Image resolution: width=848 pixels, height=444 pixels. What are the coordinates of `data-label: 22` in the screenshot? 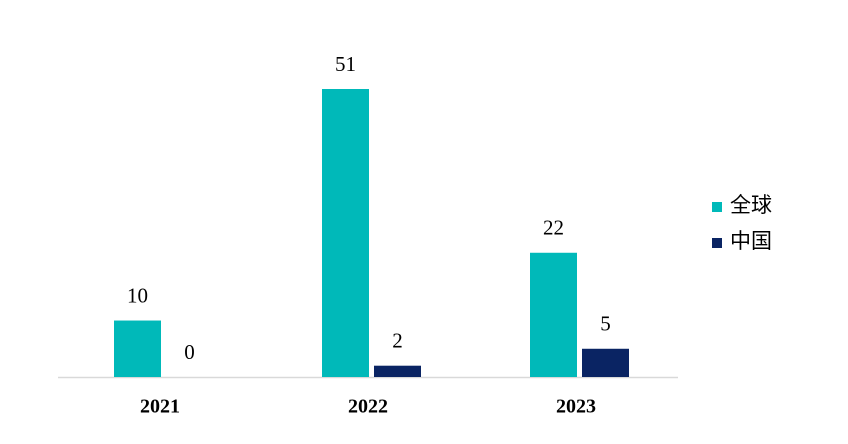 It's located at (553, 228).